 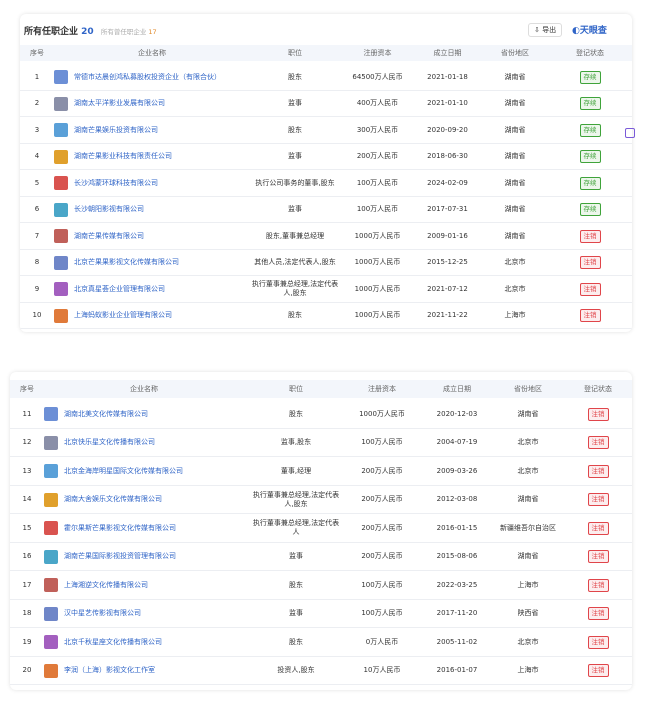 What do you see at coordinates (447, 156) in the screenshot?
I see `table-cell: 2018-06-30` at bounding box center [447, 156].